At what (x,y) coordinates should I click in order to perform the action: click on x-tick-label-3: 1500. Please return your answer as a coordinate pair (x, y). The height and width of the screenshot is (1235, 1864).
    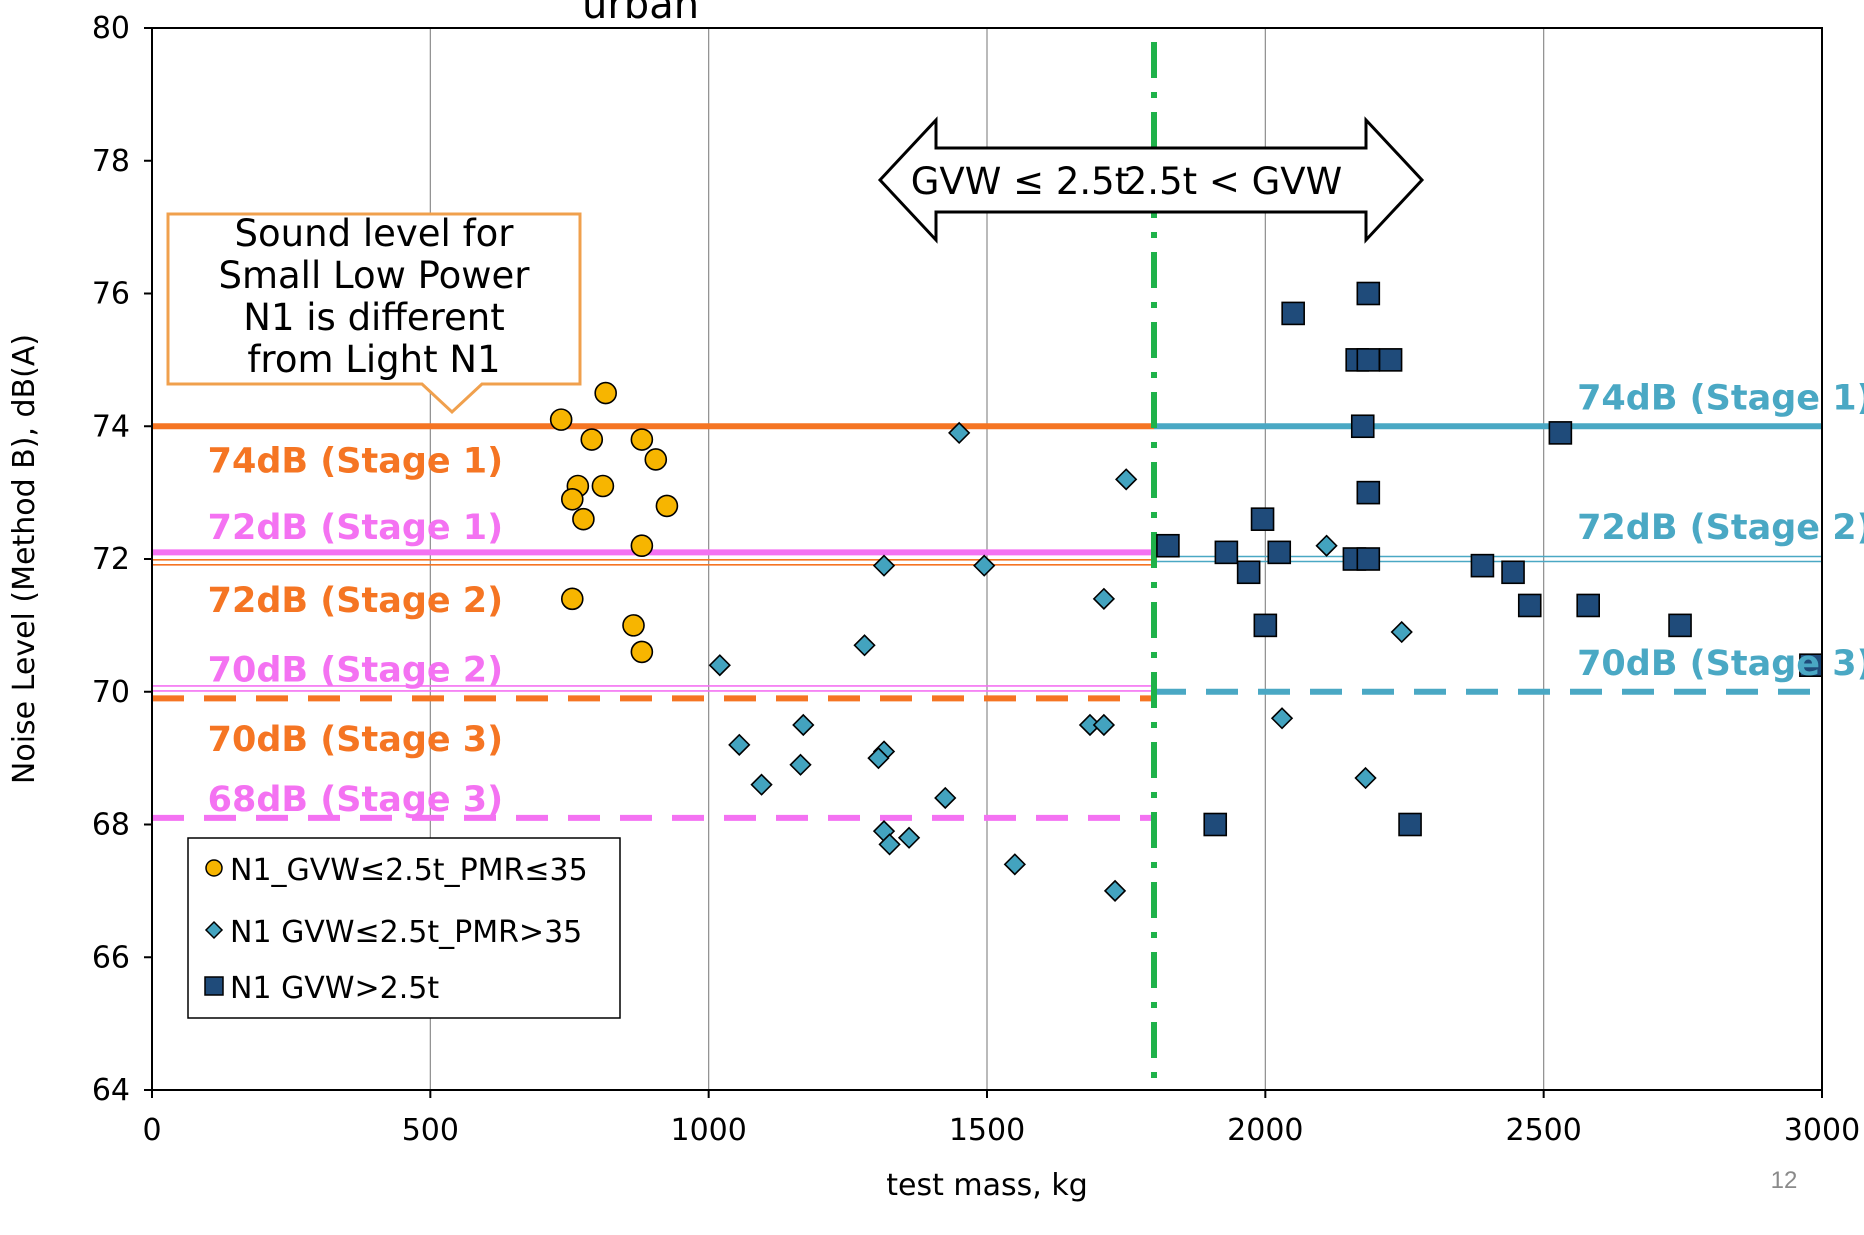
    Looking at the image, I should click on (987, 1130).